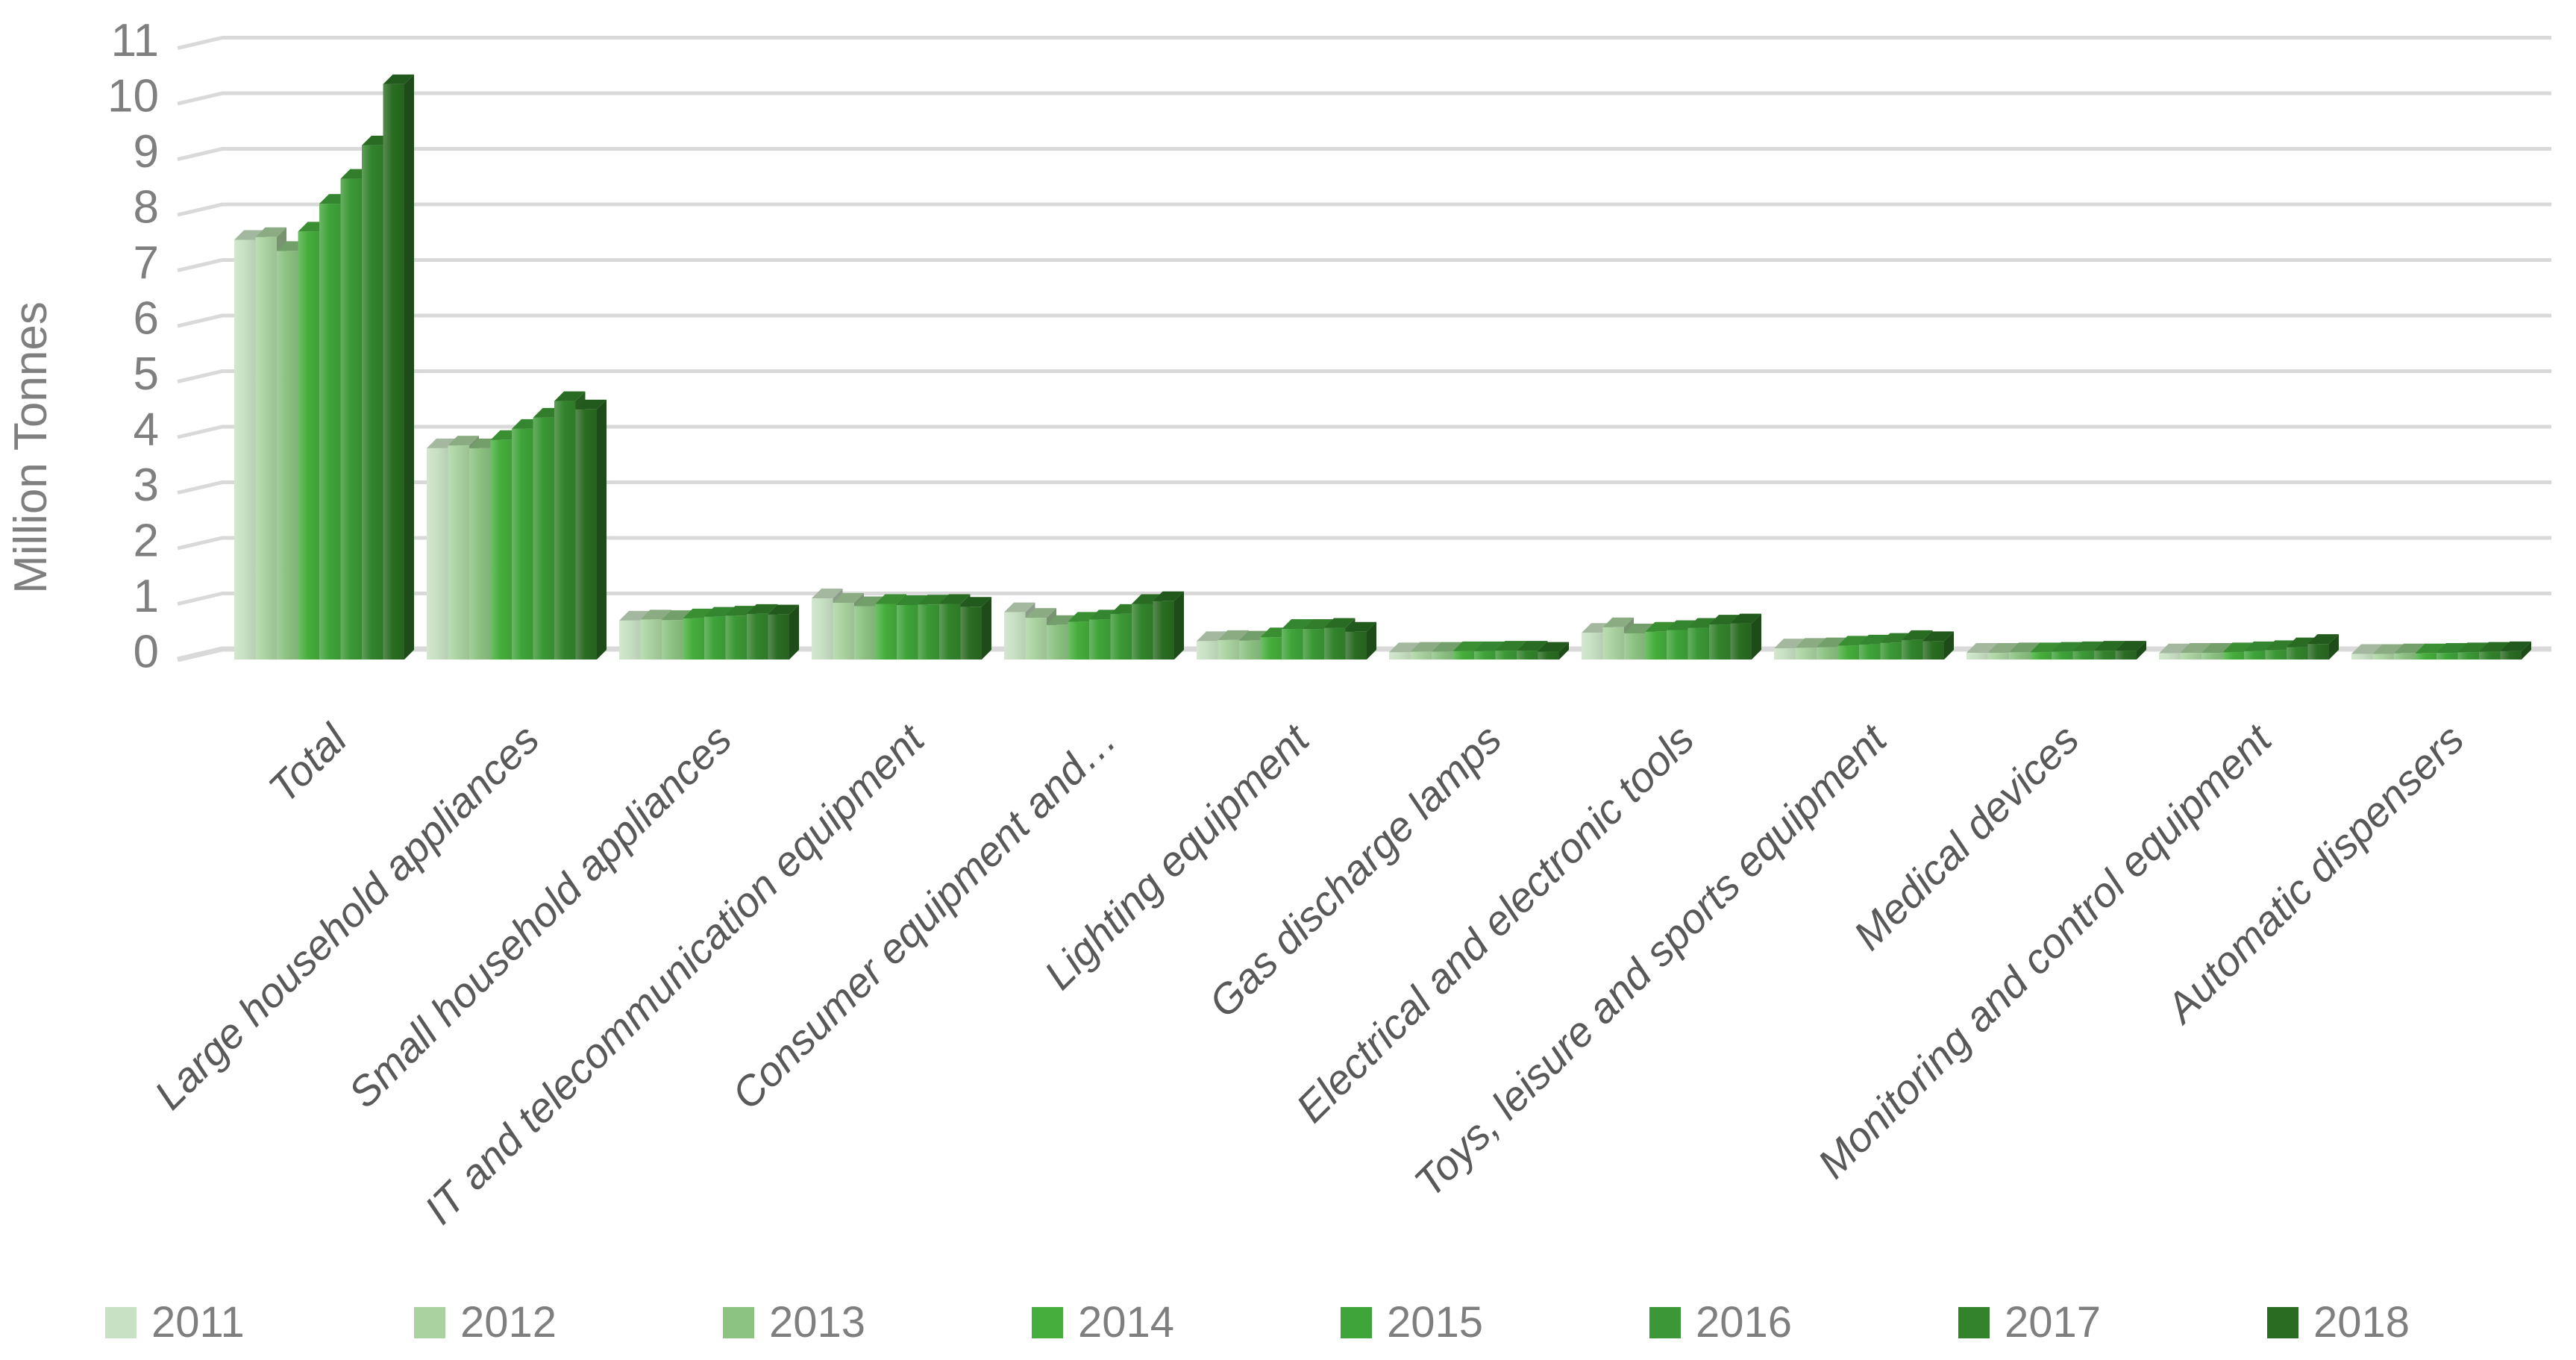  I want to click on y-tick-label: 9, so click(146, 152).